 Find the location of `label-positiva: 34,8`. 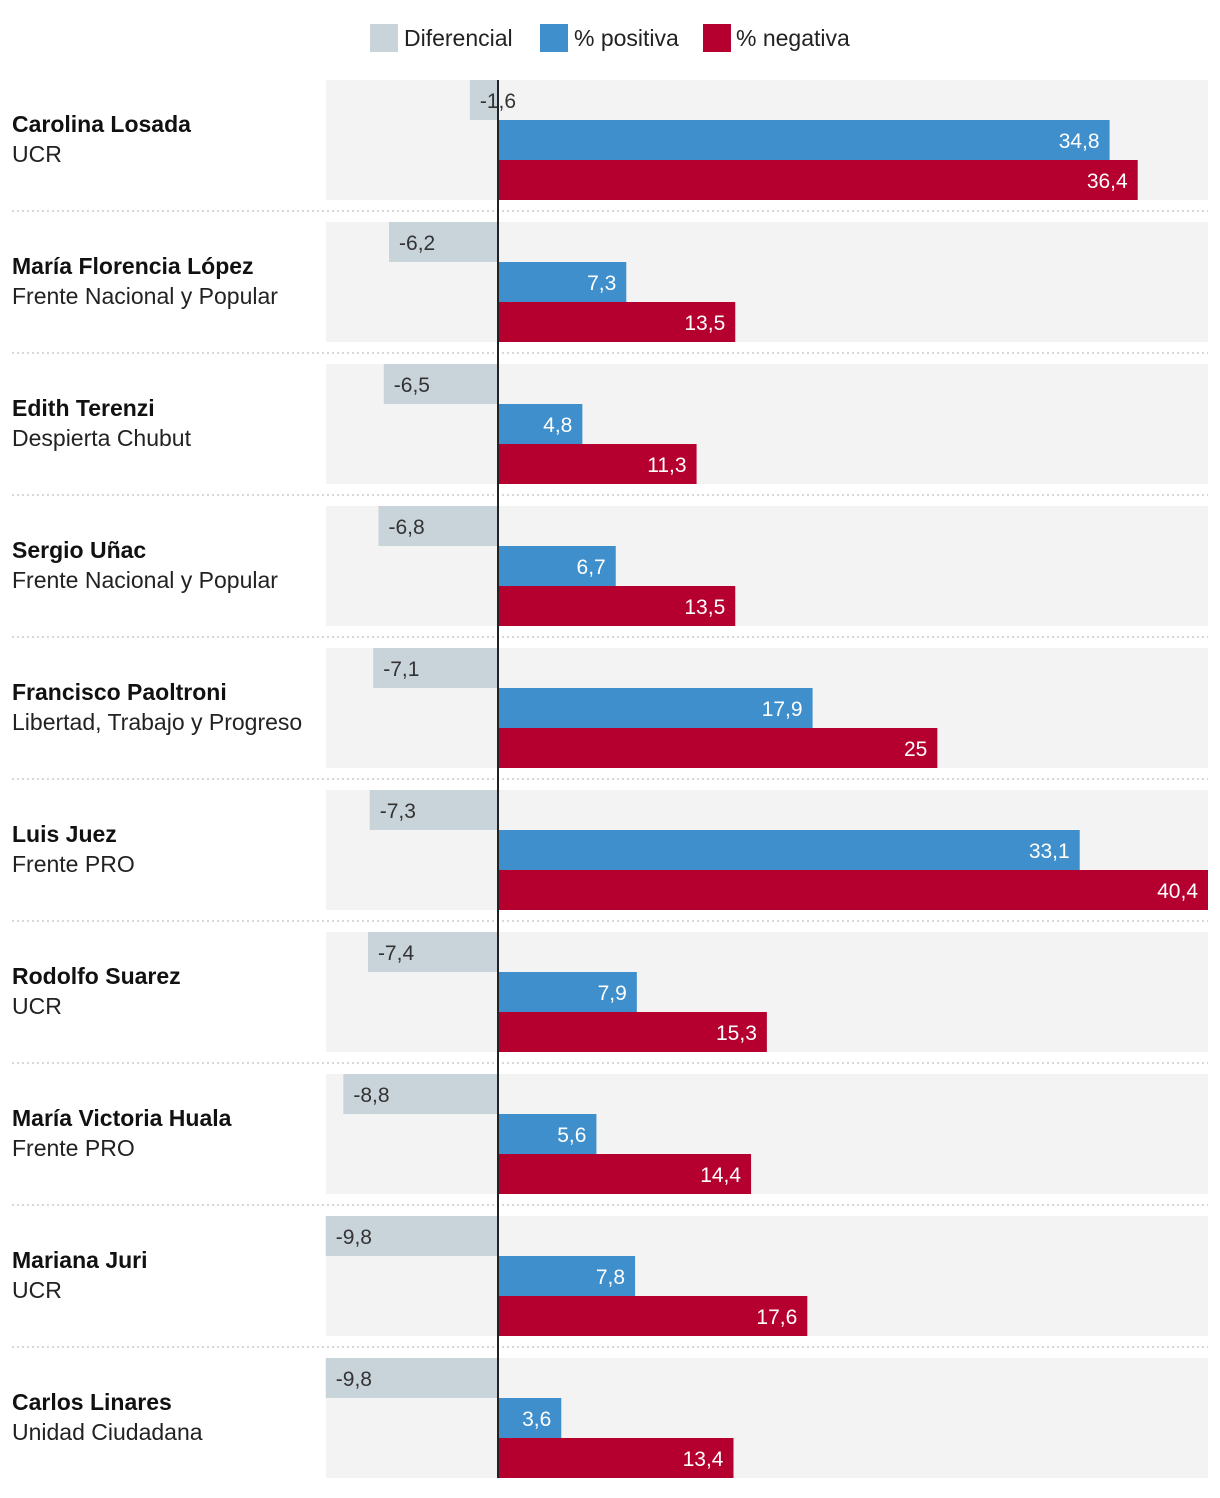

label-positiva: 34,8 is located at coordinates (1079, 141).